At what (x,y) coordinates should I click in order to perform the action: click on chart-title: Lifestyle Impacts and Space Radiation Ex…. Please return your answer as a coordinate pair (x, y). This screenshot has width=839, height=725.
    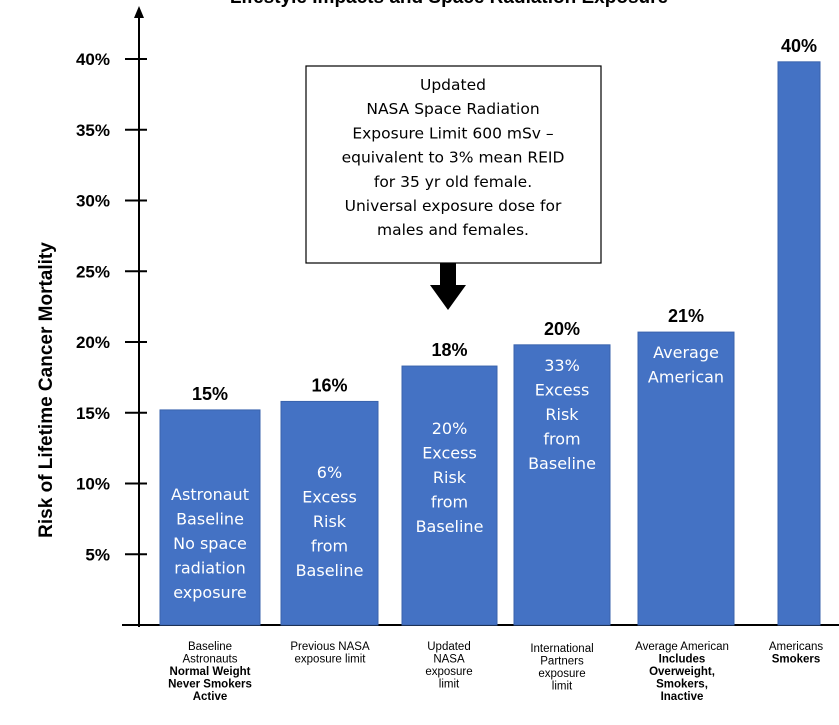
    Looking at the image, I should click on (449, 4).